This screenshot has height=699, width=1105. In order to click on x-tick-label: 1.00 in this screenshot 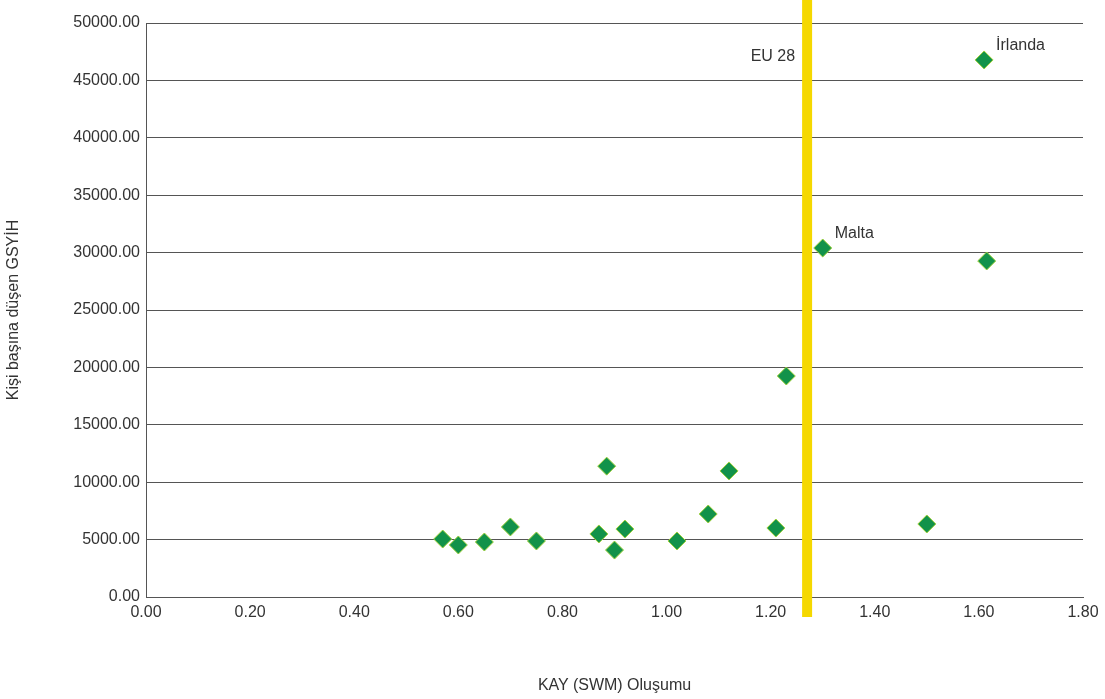, I will do `click(666, 612)`.